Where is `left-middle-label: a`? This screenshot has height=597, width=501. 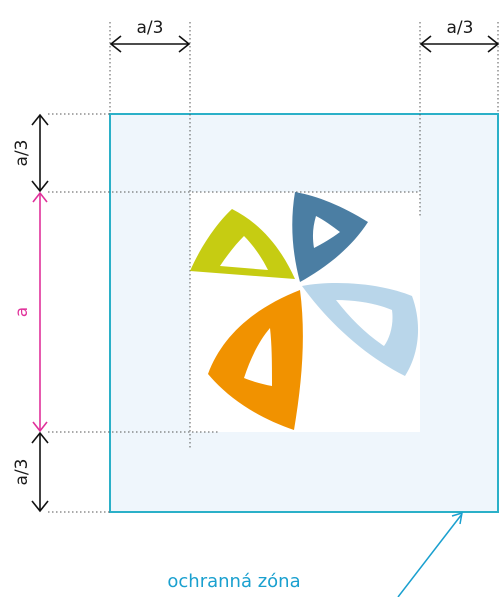 left-middle-label: a is located at coordinates (22, 312).